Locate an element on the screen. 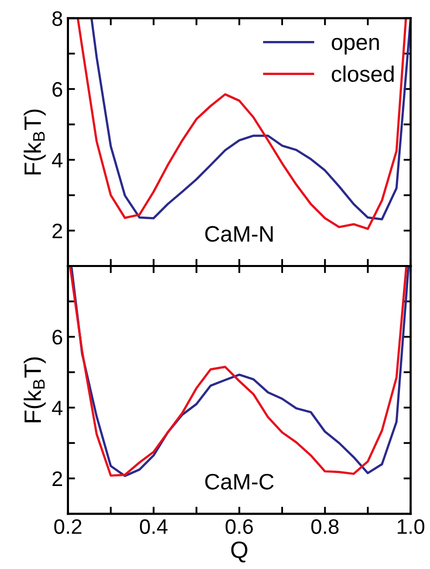 The height and width of the screenshot is (569, 430). y-tick-label: 8 is located at coordinates (57, 18).